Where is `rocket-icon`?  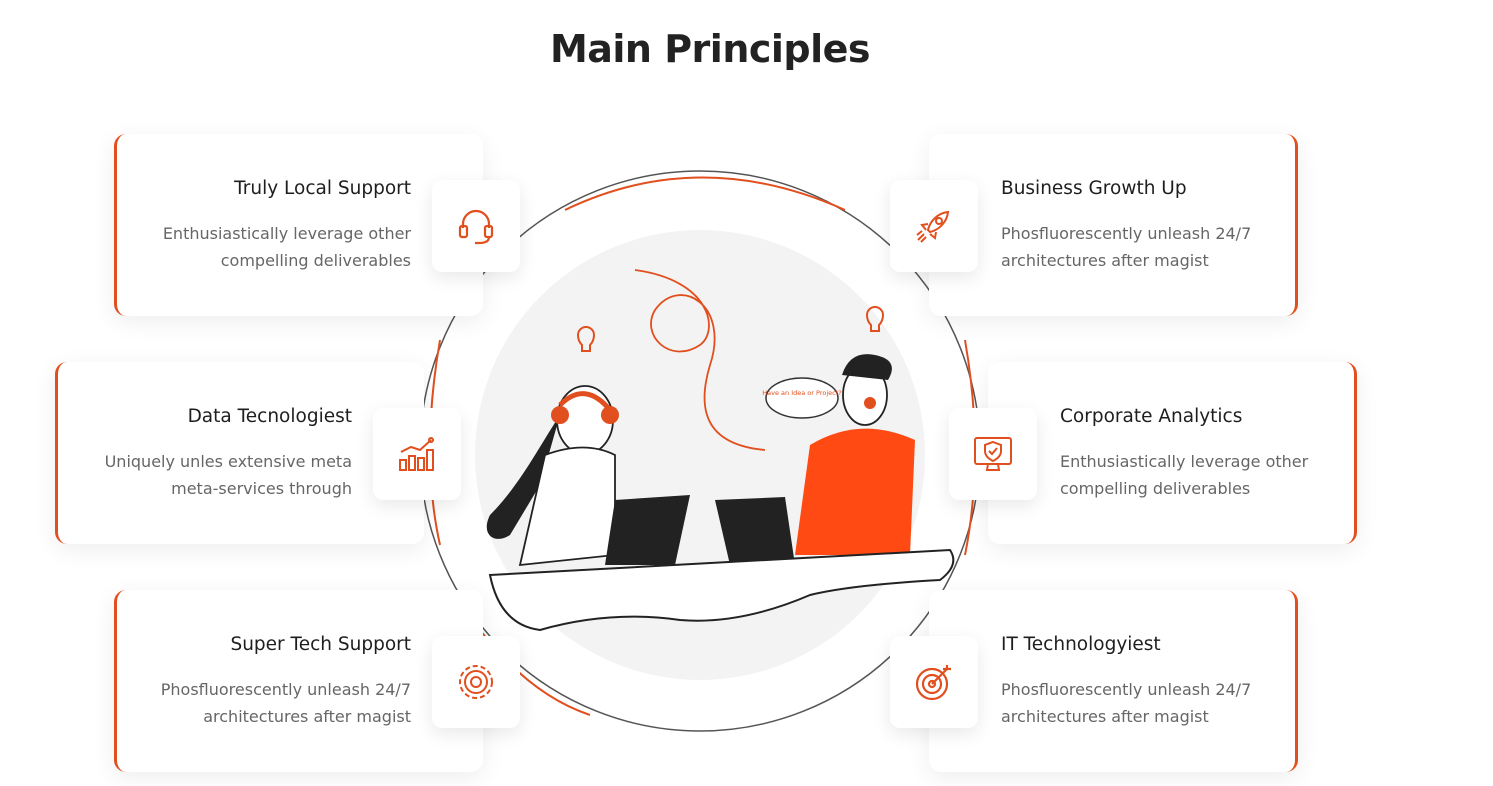 rocket-icon is located at coordinates (934, 226).